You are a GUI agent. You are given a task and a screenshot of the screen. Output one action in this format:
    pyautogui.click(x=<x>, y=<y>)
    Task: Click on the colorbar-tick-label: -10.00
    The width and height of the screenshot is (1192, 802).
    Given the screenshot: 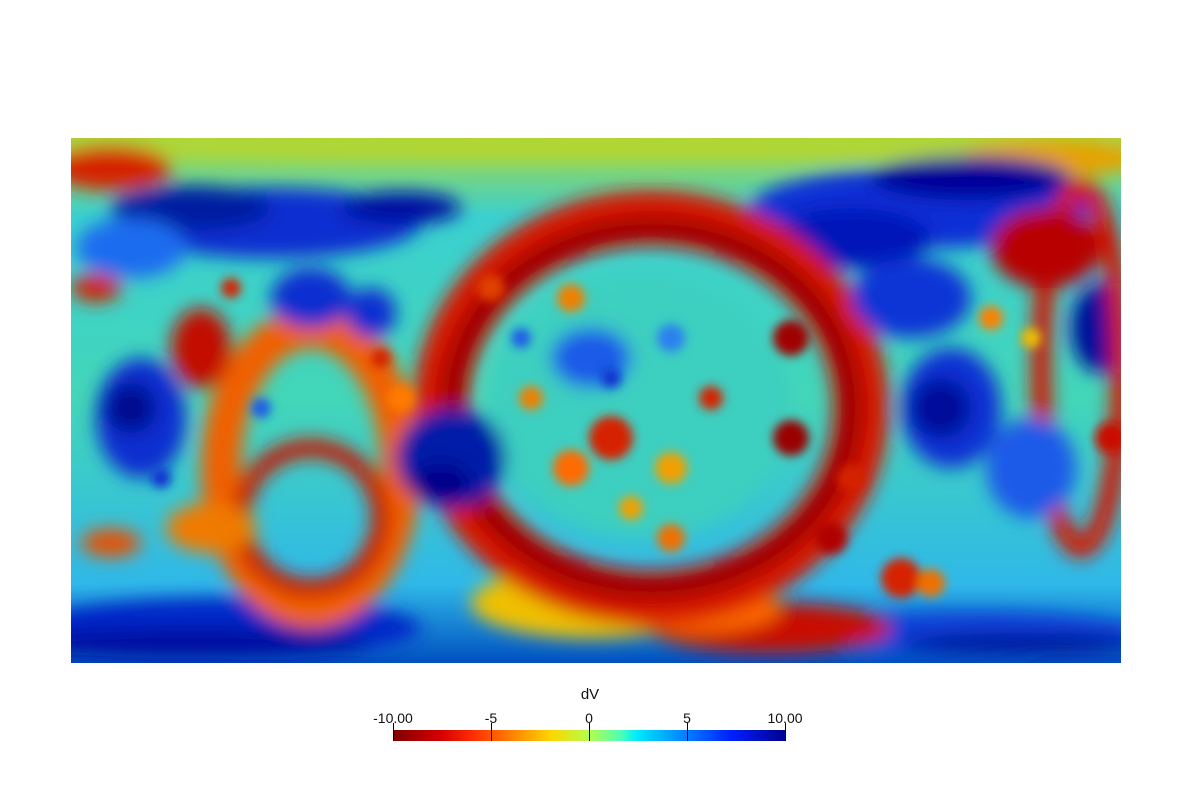 What is the action you would take?
    pyautogui.click(x=393, y=718)
    